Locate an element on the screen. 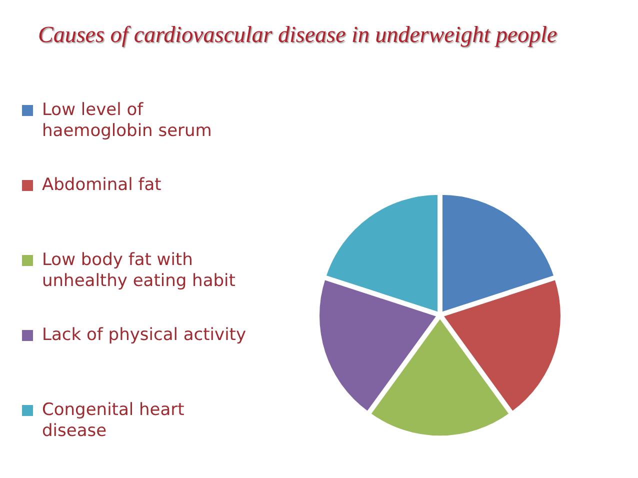 This screenshot has width=638, height=478. legend-label: Low body fat with unhealthy eating habit is located at coordinates (139, 270).